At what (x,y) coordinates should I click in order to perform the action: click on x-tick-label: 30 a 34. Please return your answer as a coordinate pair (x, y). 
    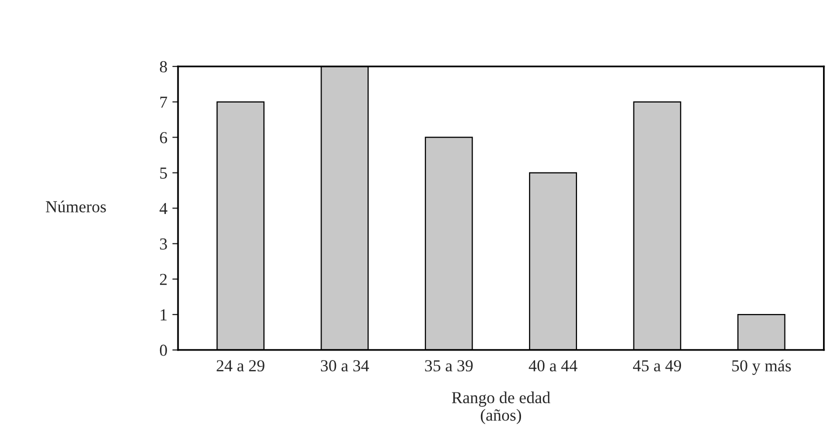
    Looking at the image, I should click on (344, 366).